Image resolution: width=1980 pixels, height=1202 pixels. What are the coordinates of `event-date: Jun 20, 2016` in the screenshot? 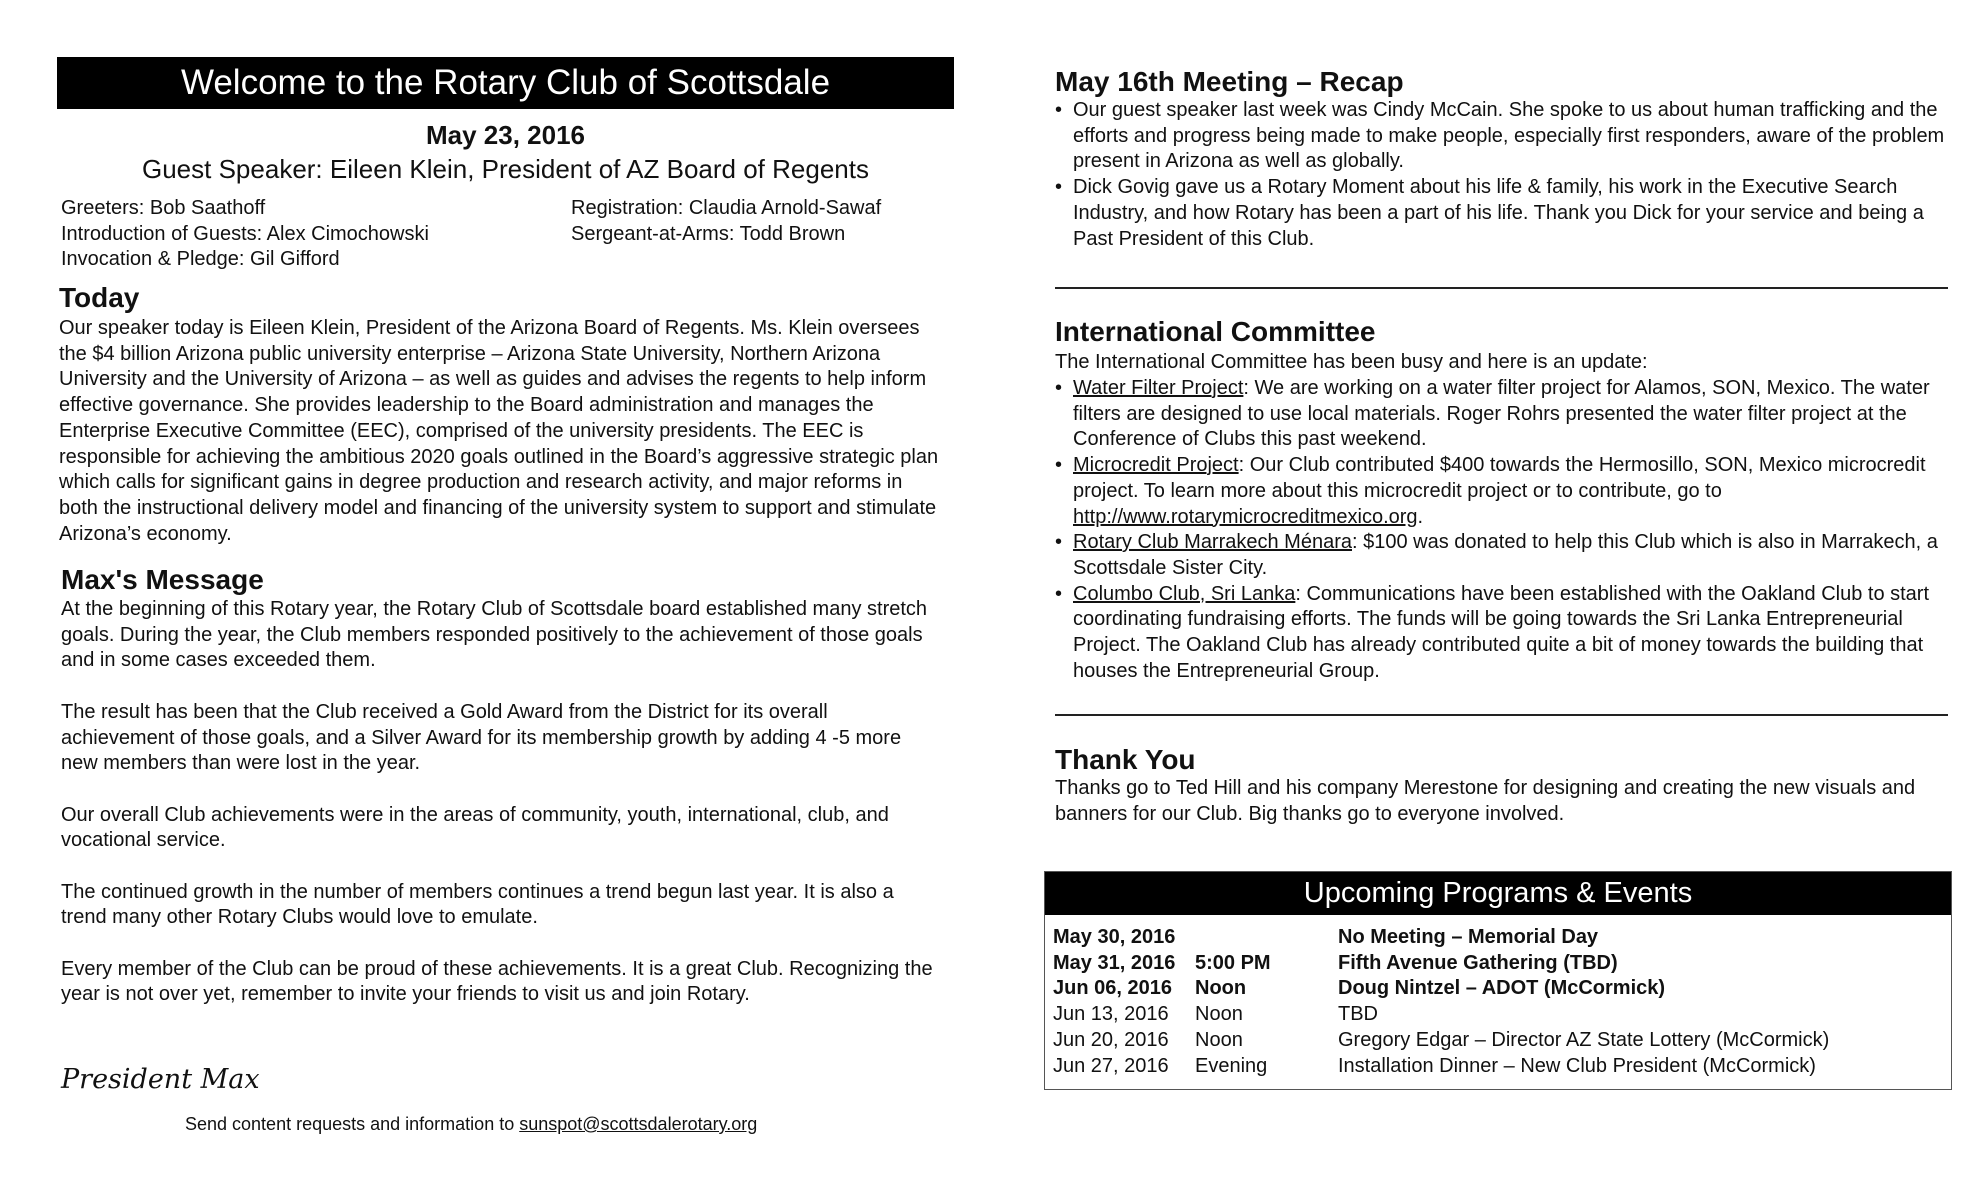 It's located at (1111, 1039).